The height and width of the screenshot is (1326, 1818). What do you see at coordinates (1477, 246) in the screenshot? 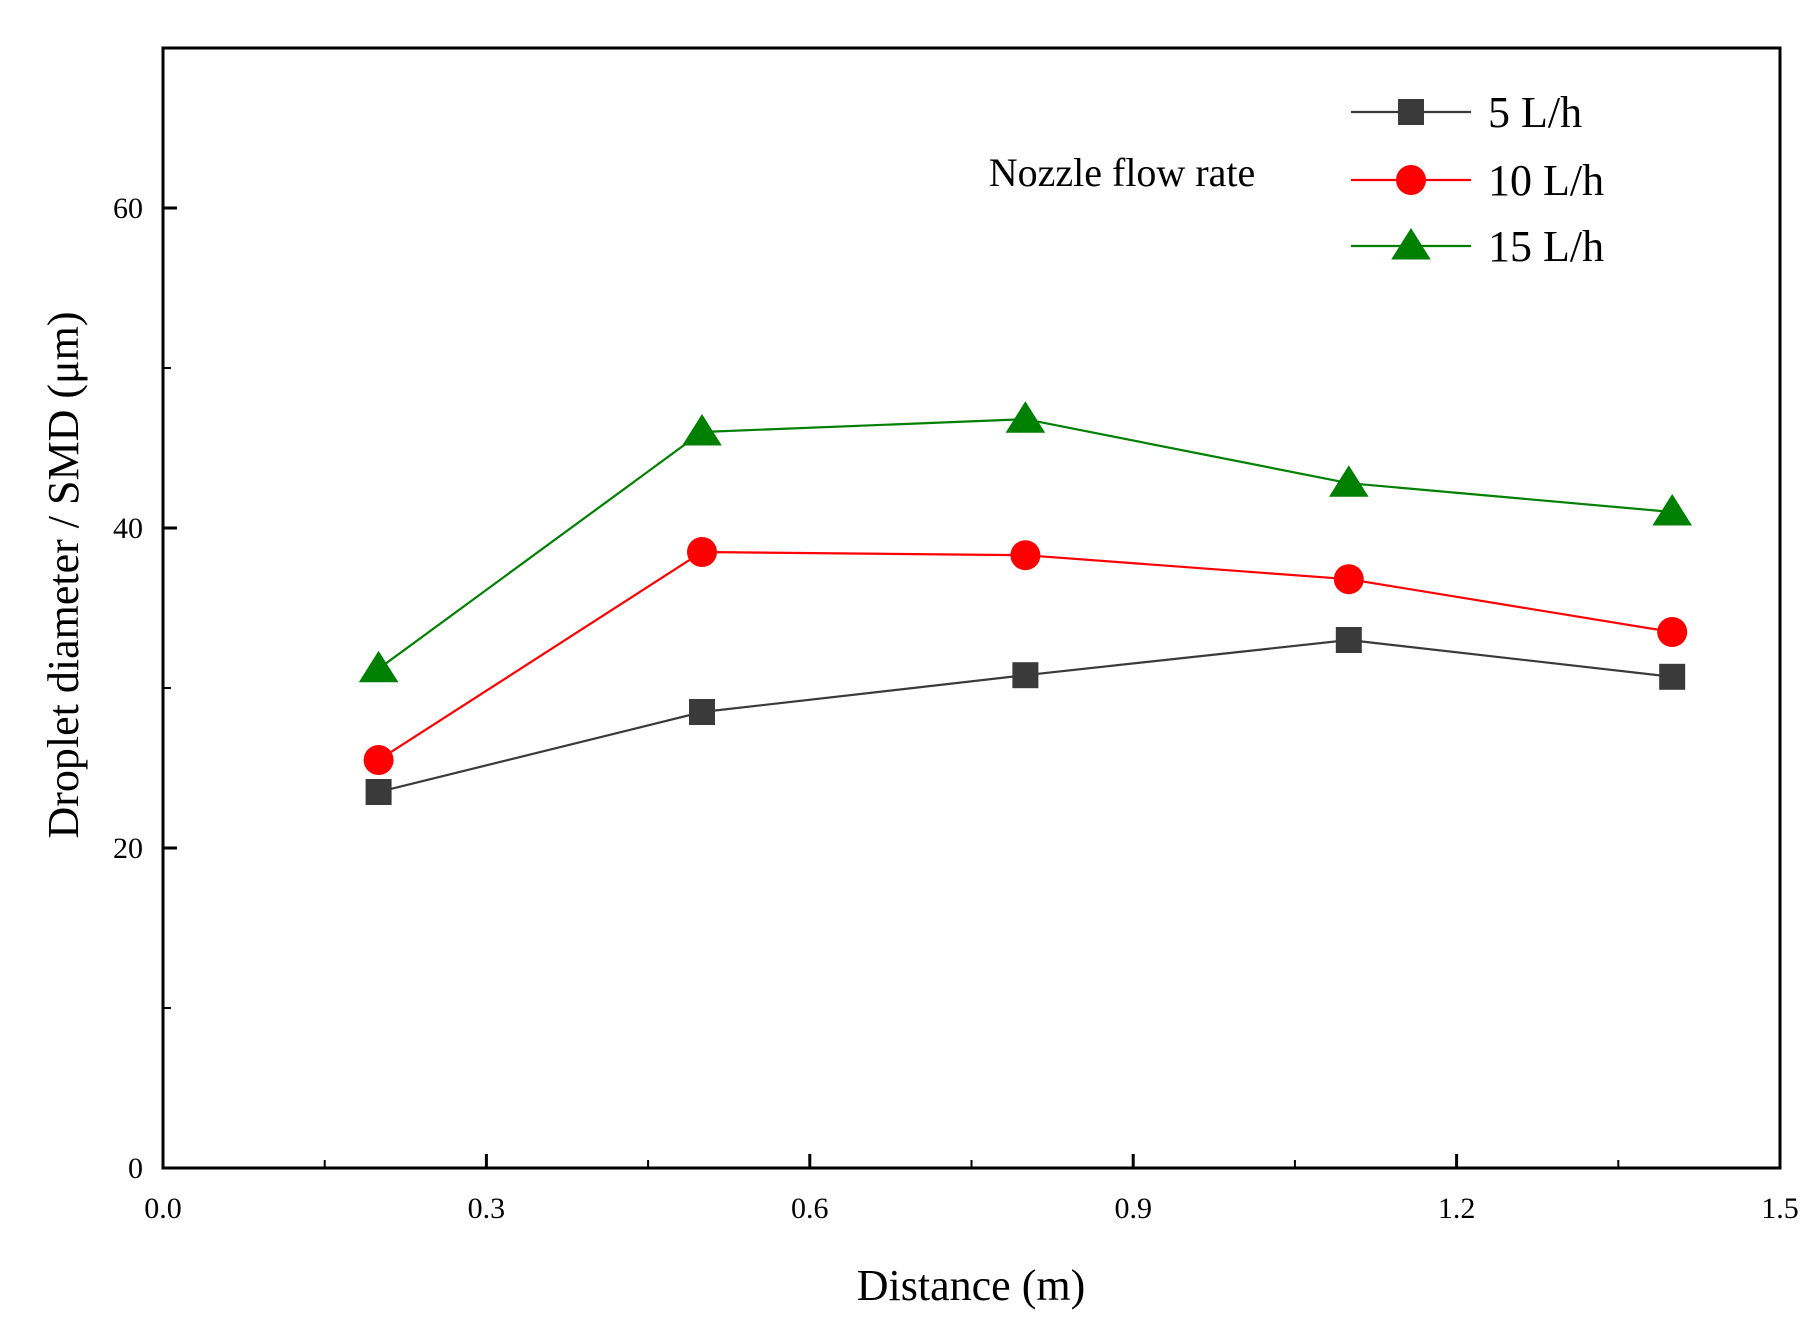
I see `legend-item: 15 L/h` at bounding box center [1477, 246].